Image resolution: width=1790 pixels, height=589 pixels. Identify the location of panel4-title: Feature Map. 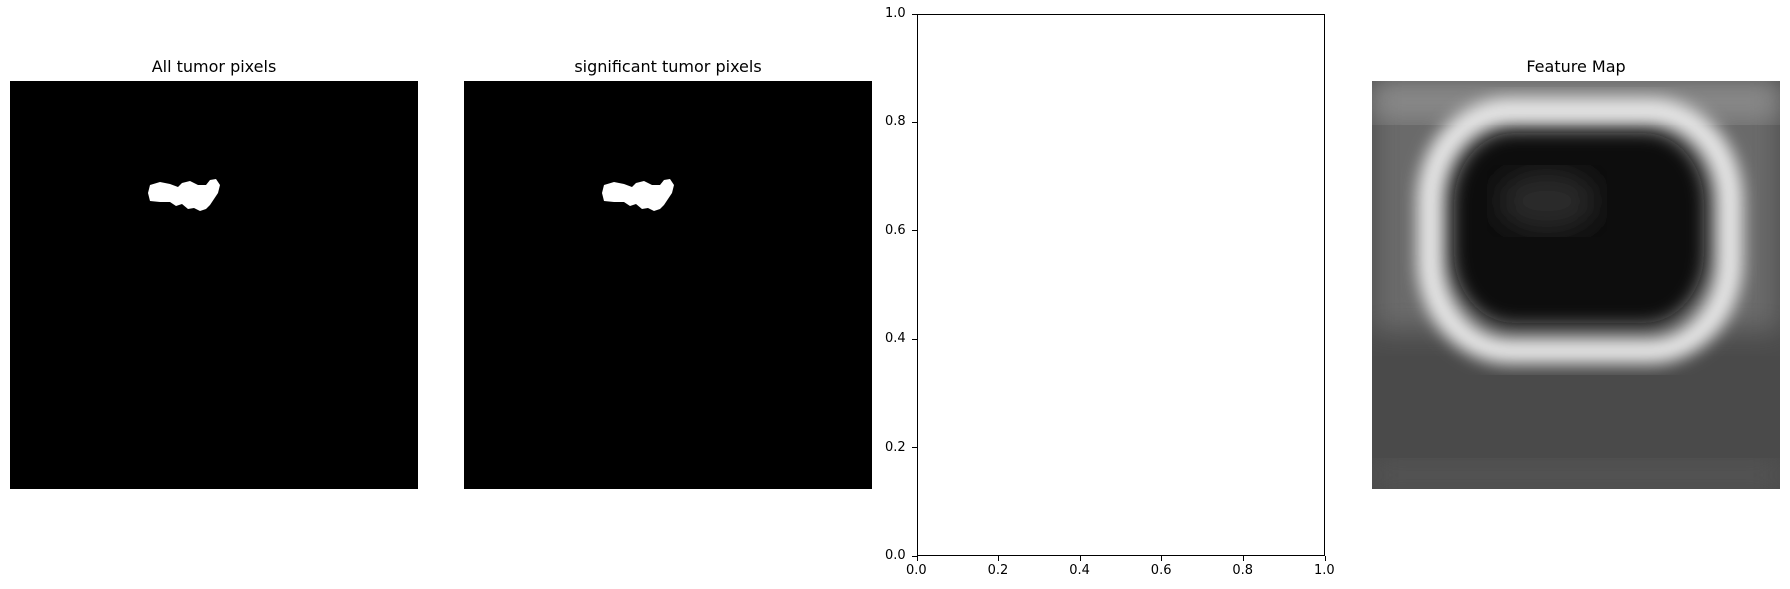
(1576, 66).